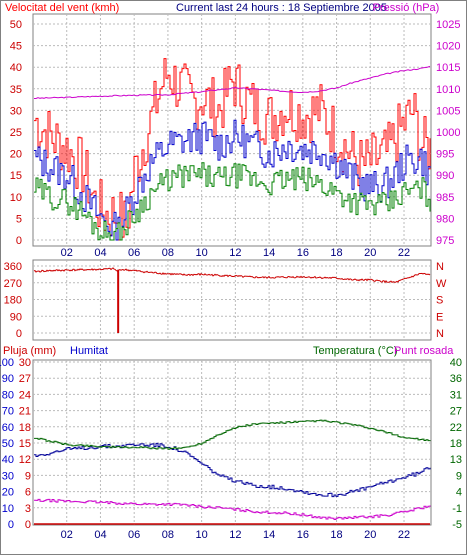 This screenshot has height=555, width=467. Describe the element at coordinates (456, 444) in the screenshot. I see `temperature-y-tick-label: 18` at that location.